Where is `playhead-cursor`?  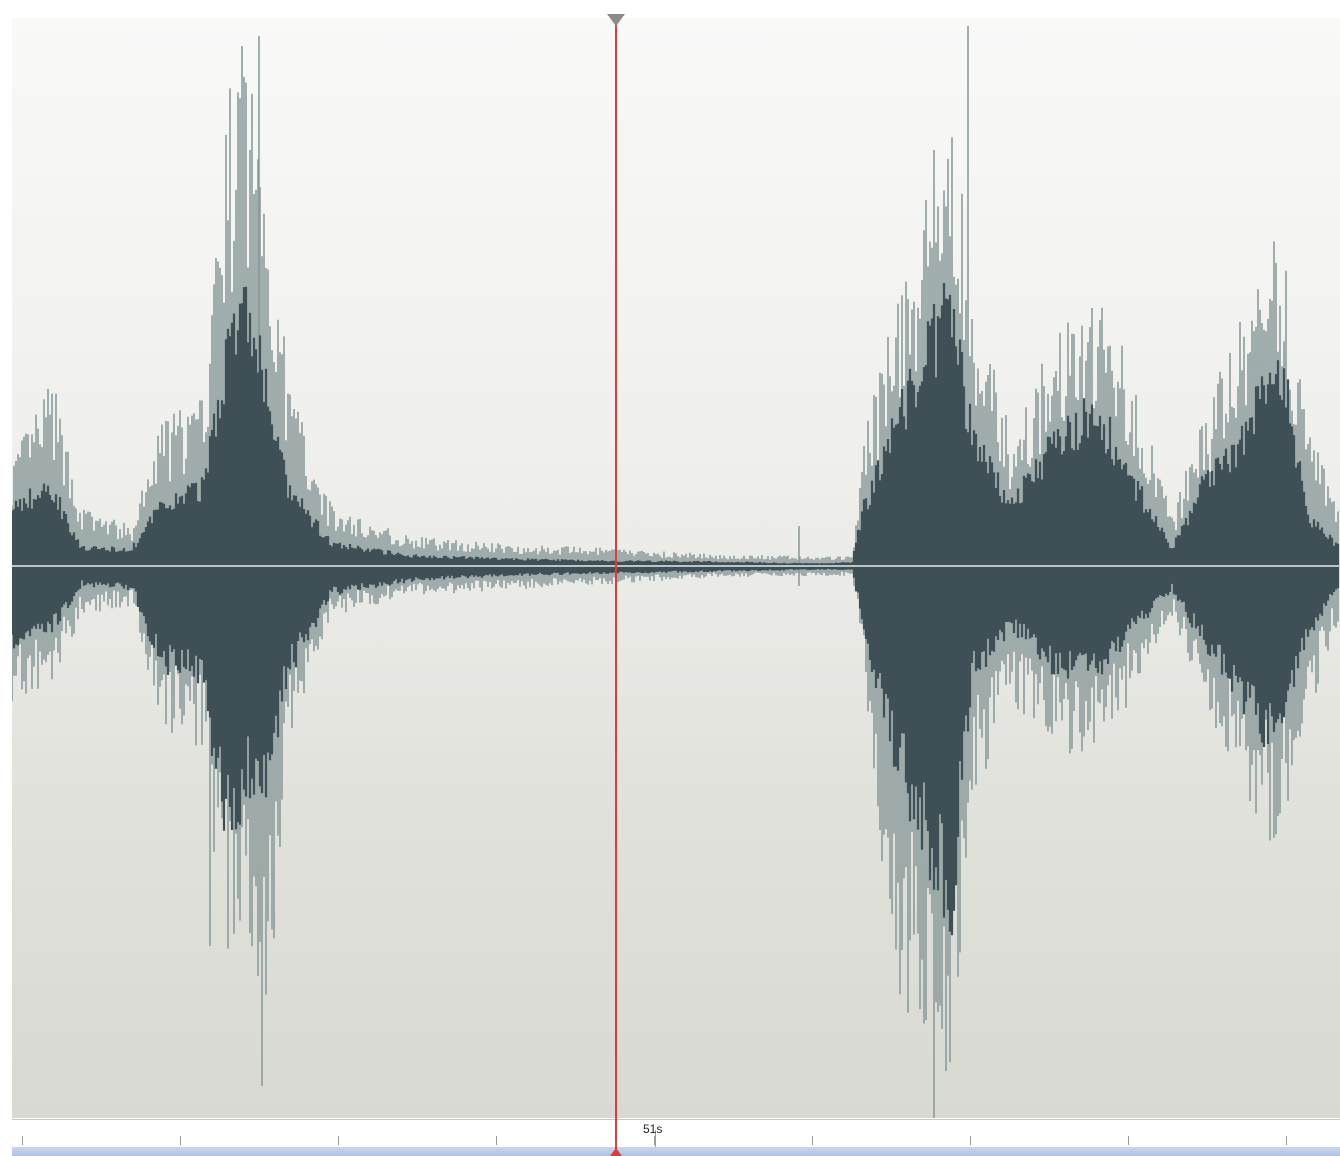
playhead-cursor is located at coordinates (616, 586).